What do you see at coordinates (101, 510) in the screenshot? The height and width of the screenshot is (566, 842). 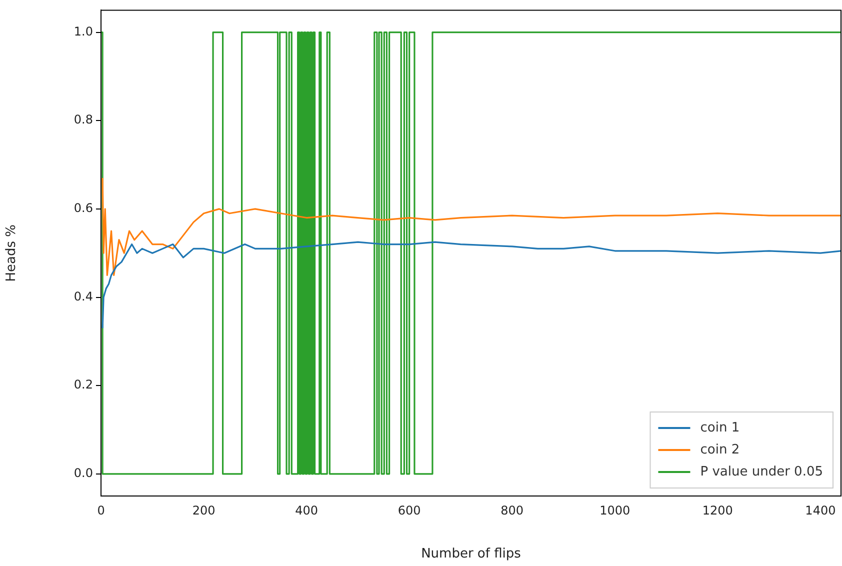 I see `x-tick-label: 0` at bounding box center [101, 510].